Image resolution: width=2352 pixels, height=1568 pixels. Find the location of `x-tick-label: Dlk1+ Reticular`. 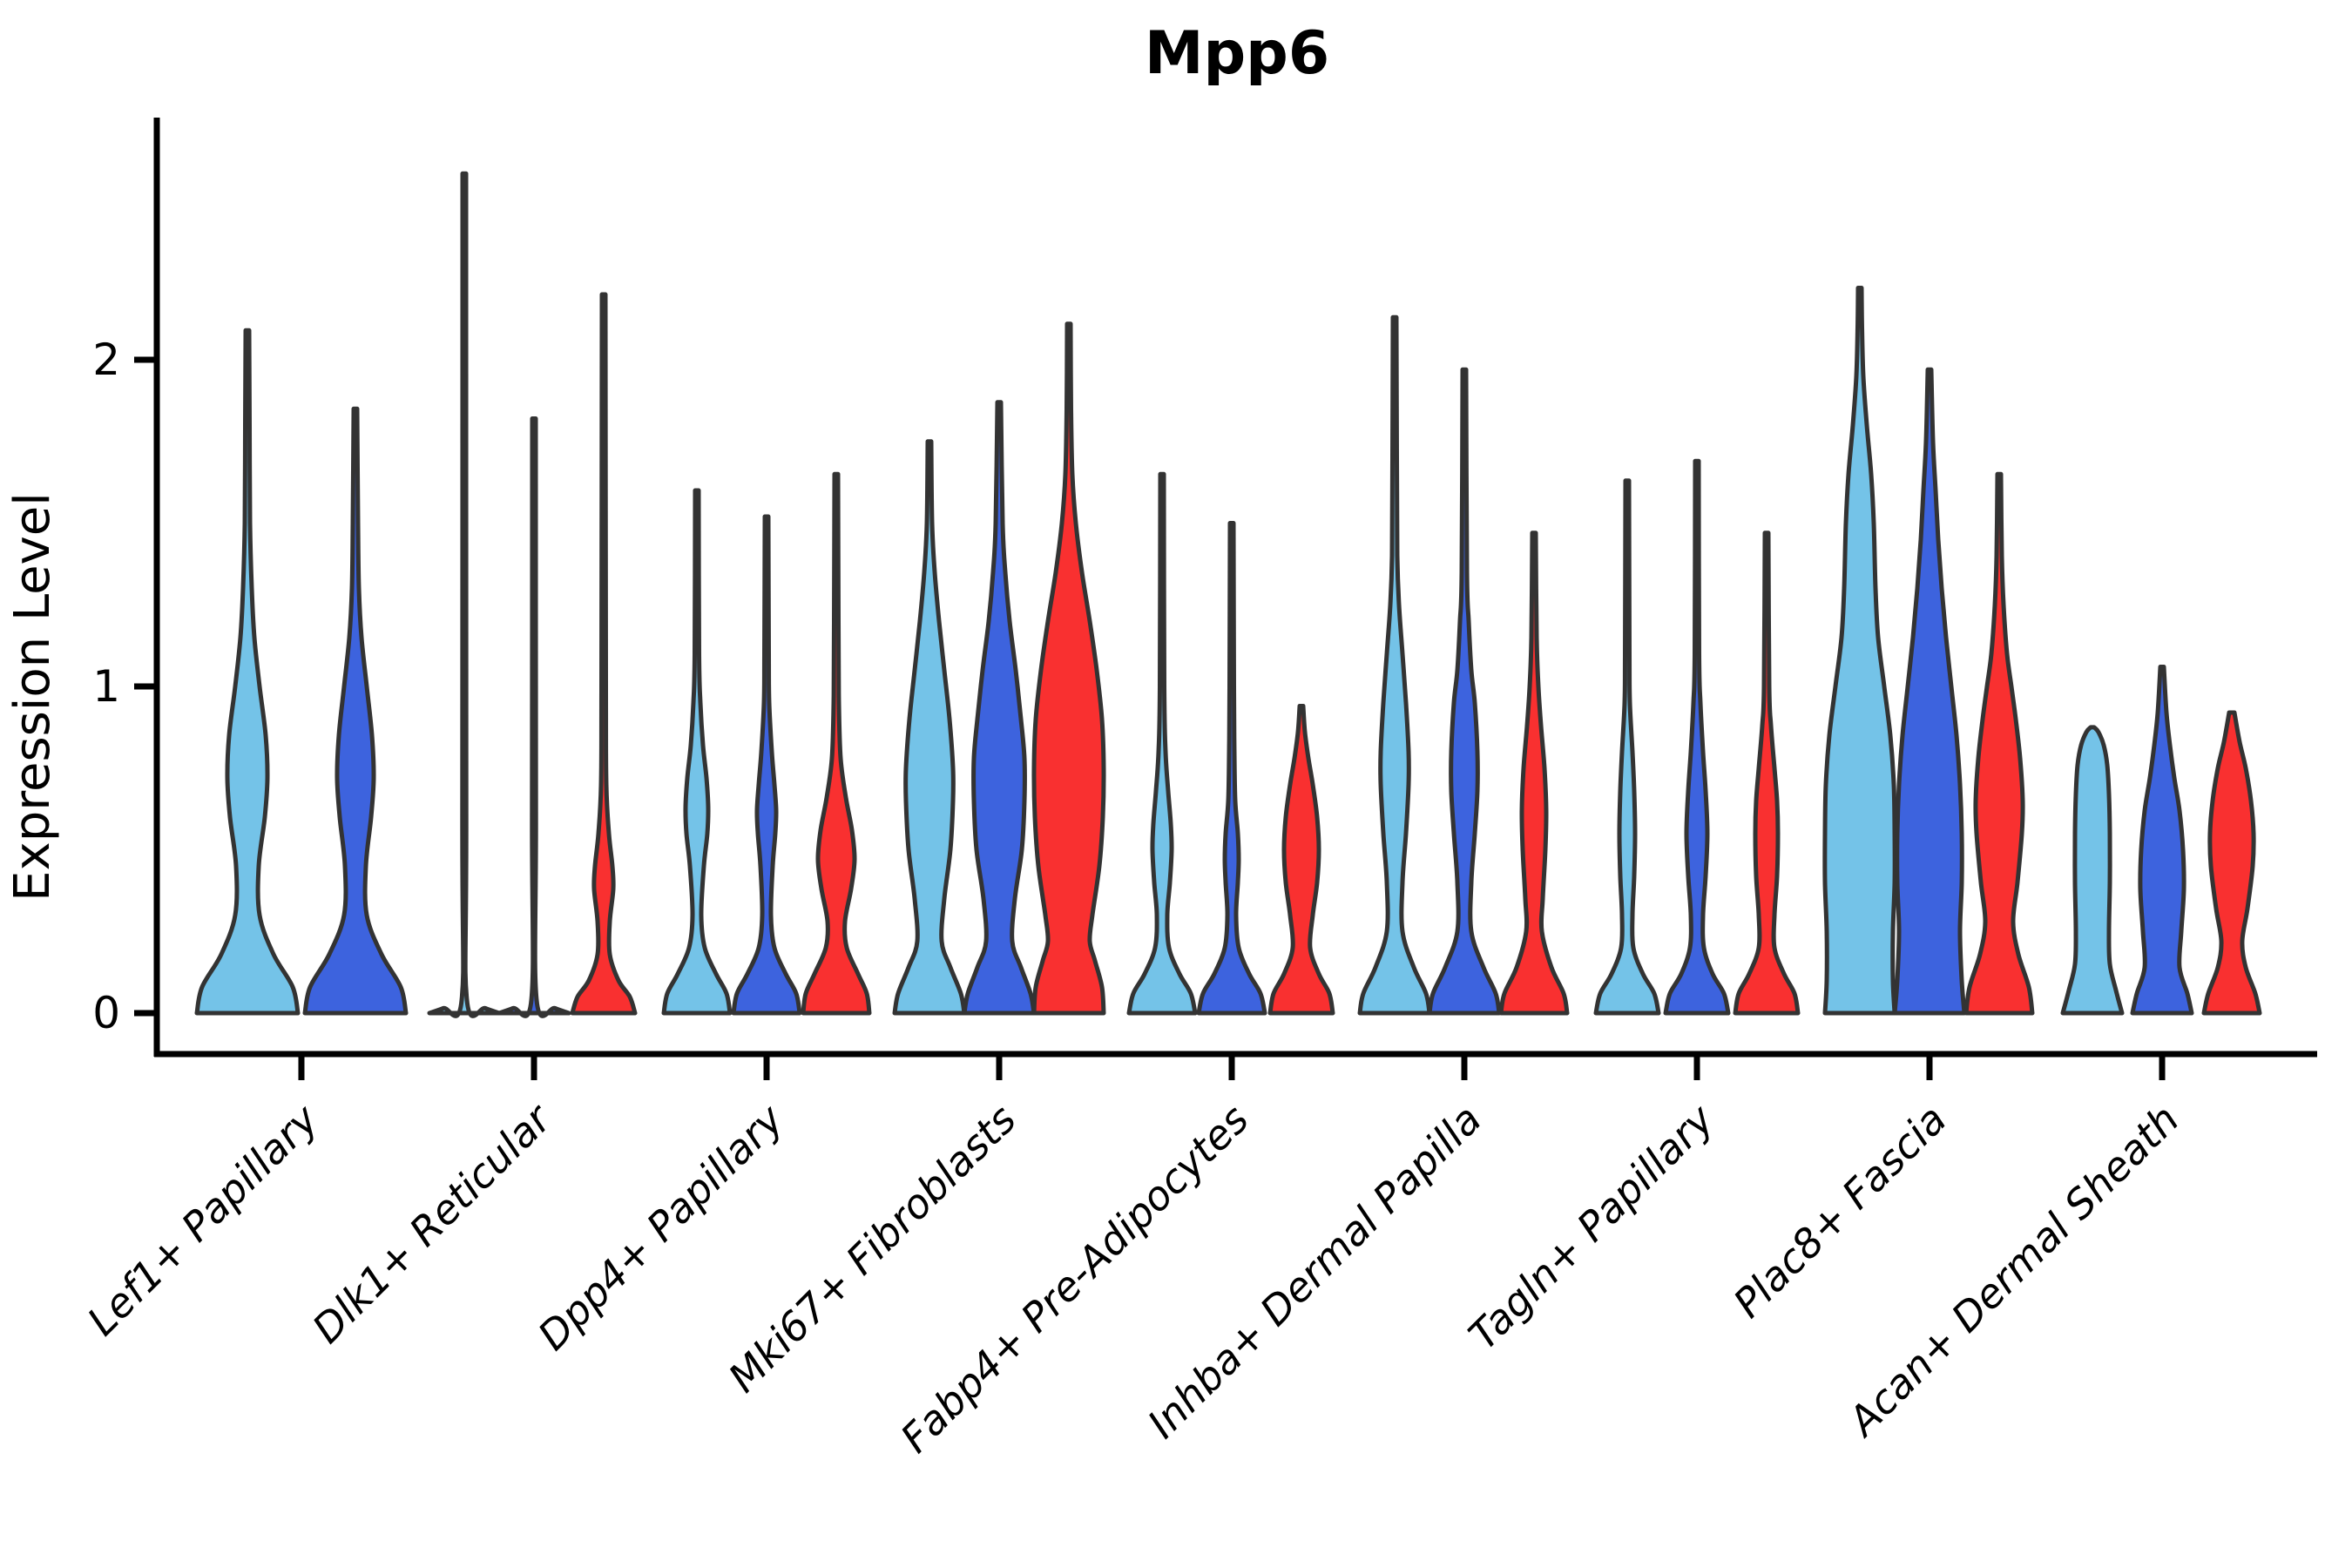

x-tick-label: Dlk1+ Reticular is located at coordinates (432, 1222).